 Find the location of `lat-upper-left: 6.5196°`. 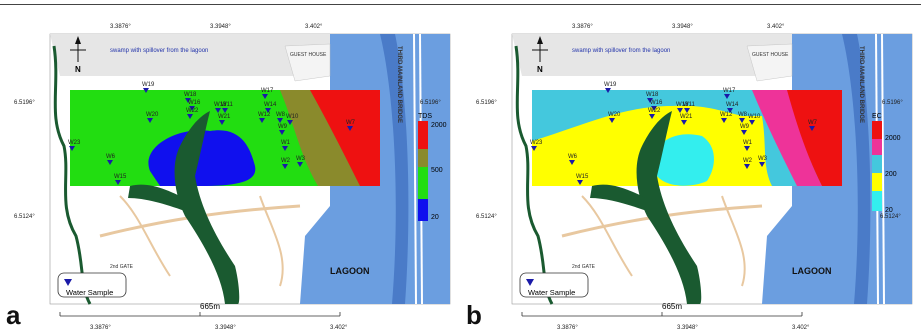

lat-upper-left: 6.5196° is located at coordinates (486, 103).